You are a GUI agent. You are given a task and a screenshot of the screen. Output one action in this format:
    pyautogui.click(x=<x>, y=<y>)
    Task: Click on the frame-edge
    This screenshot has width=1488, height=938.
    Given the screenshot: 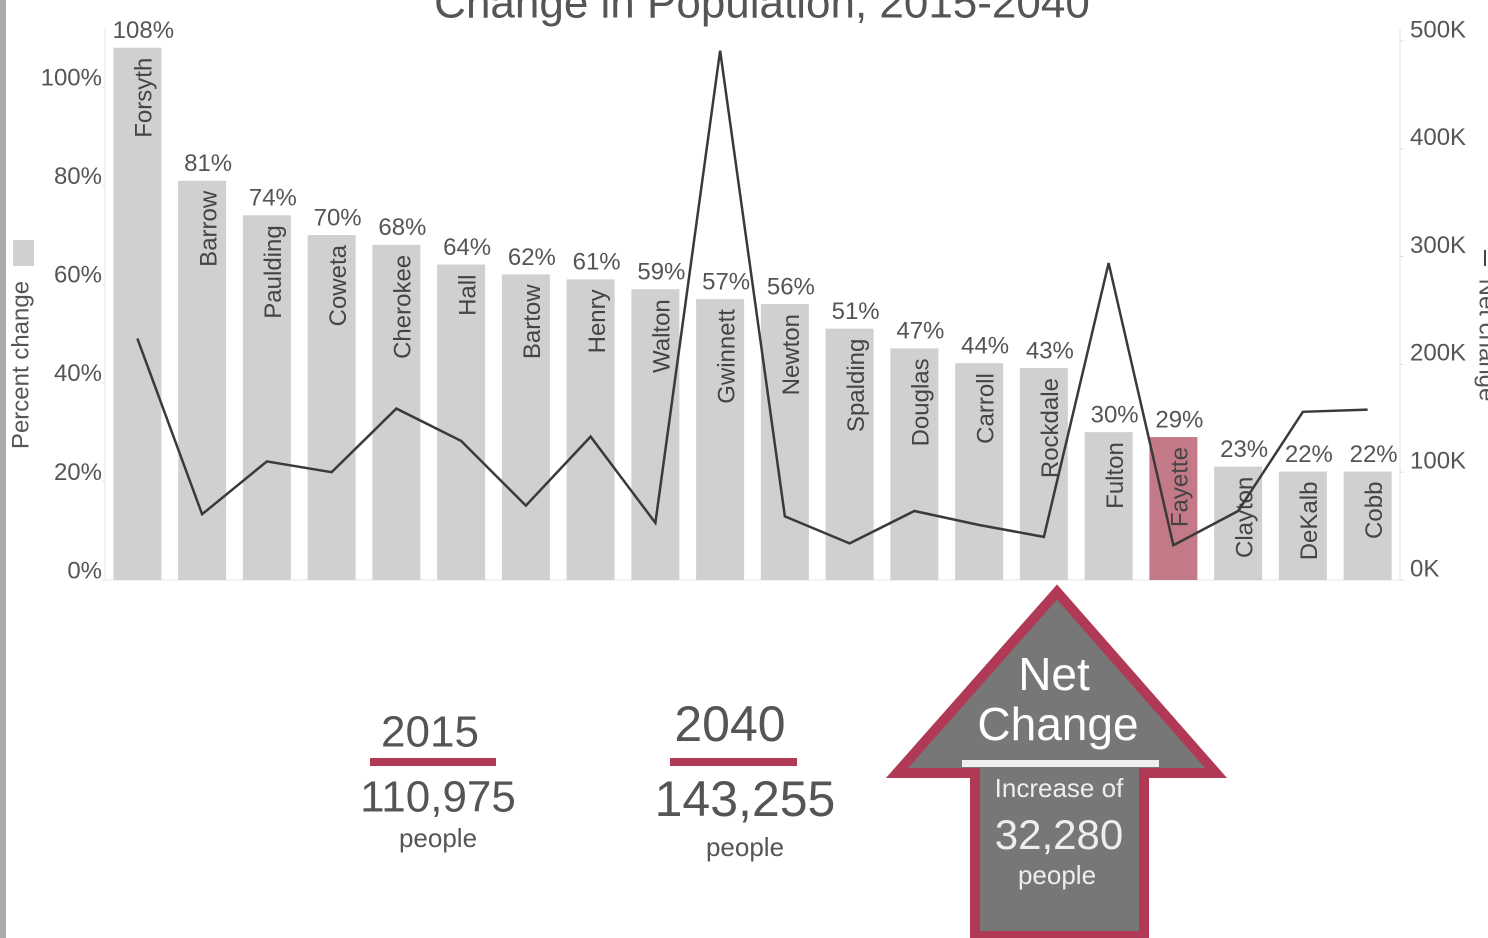 What is the action you would take?
    pyautogui.click(x=3, y=469)
    